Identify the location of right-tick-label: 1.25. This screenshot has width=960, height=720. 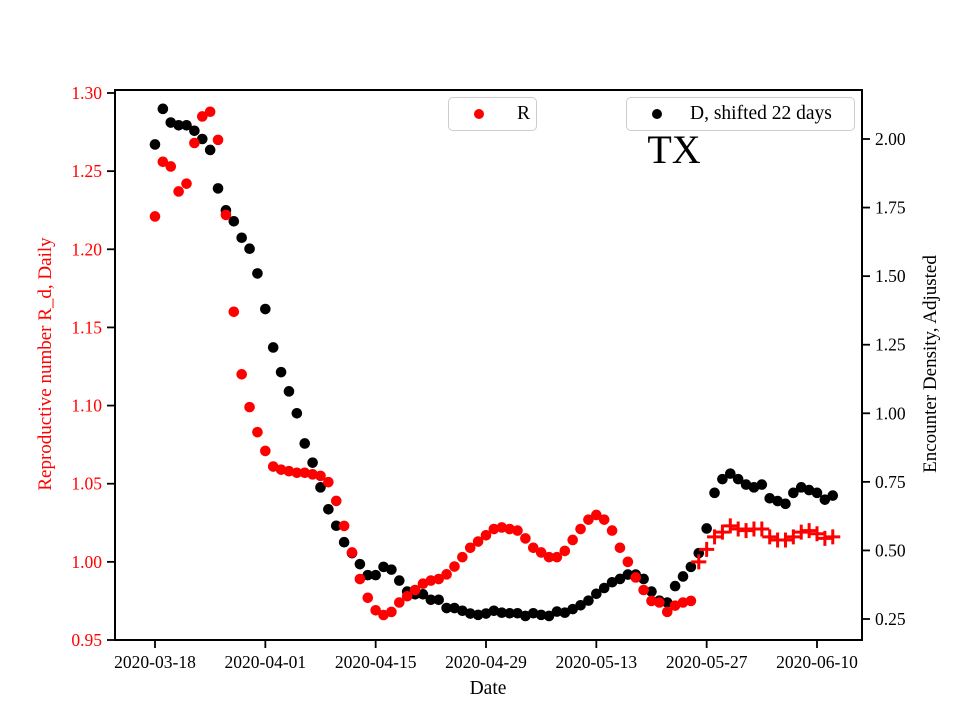
(890, 345).